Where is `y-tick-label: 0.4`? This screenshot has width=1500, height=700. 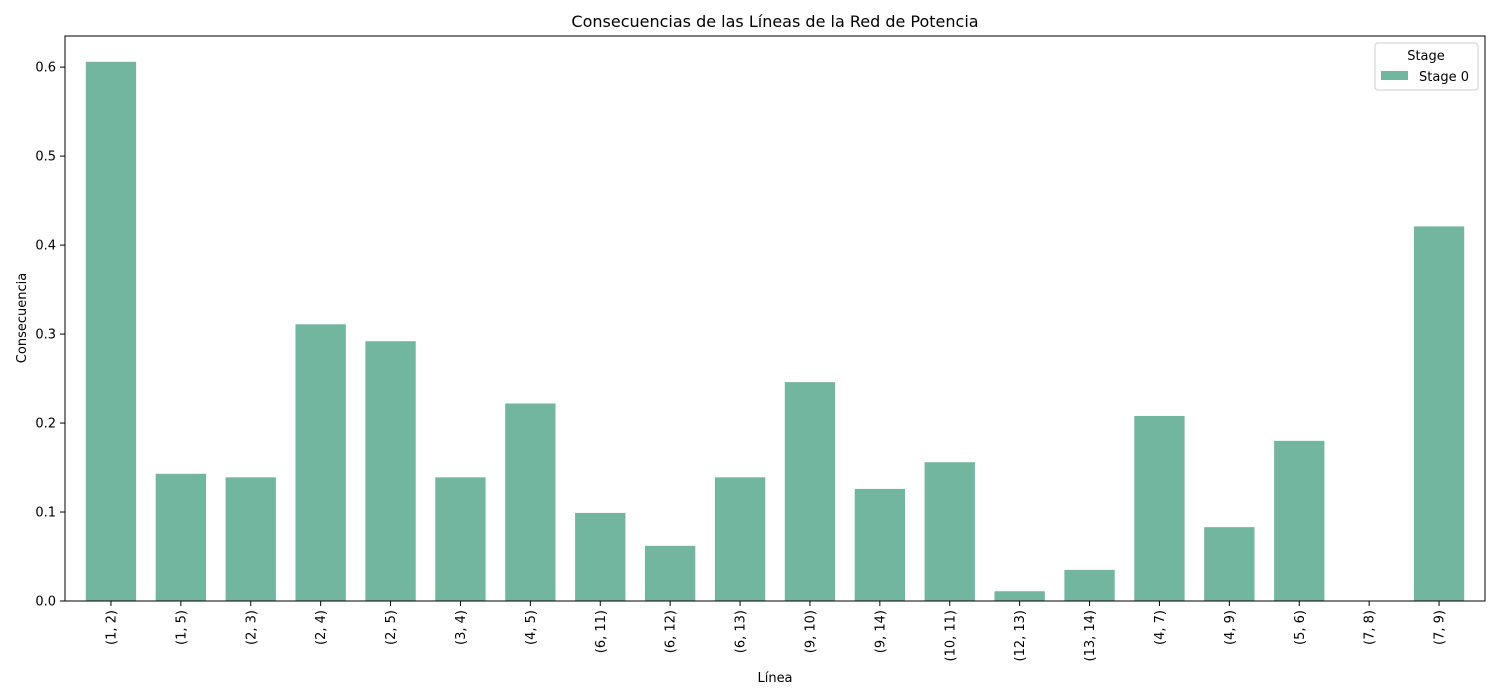 y-tick-label: 0.4 is located at coordinates (45, 246).